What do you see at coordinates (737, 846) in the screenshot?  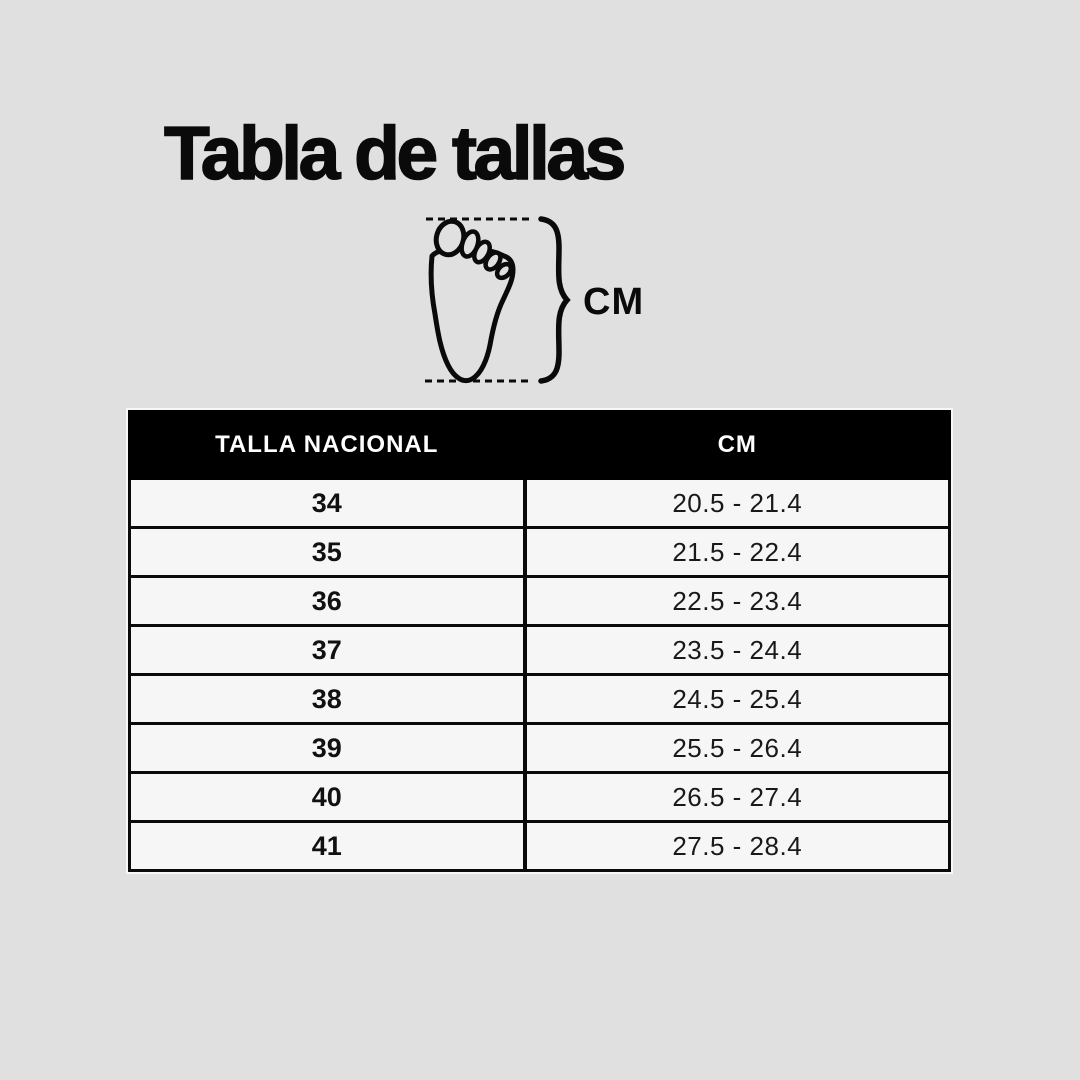 I see `cm-range-cell: 27.5 - 28.4` at bounding box center [737, 846].